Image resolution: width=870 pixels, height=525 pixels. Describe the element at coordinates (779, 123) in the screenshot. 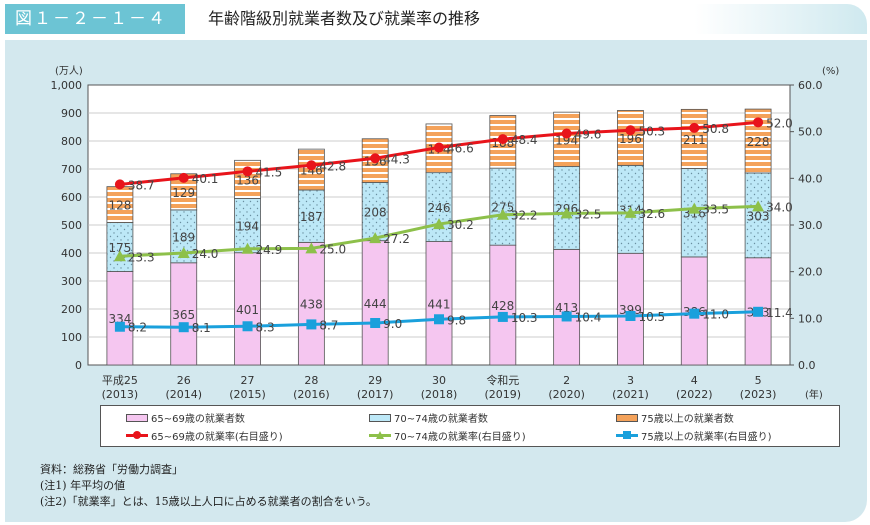

I see `line-label: 52.0` at that location.